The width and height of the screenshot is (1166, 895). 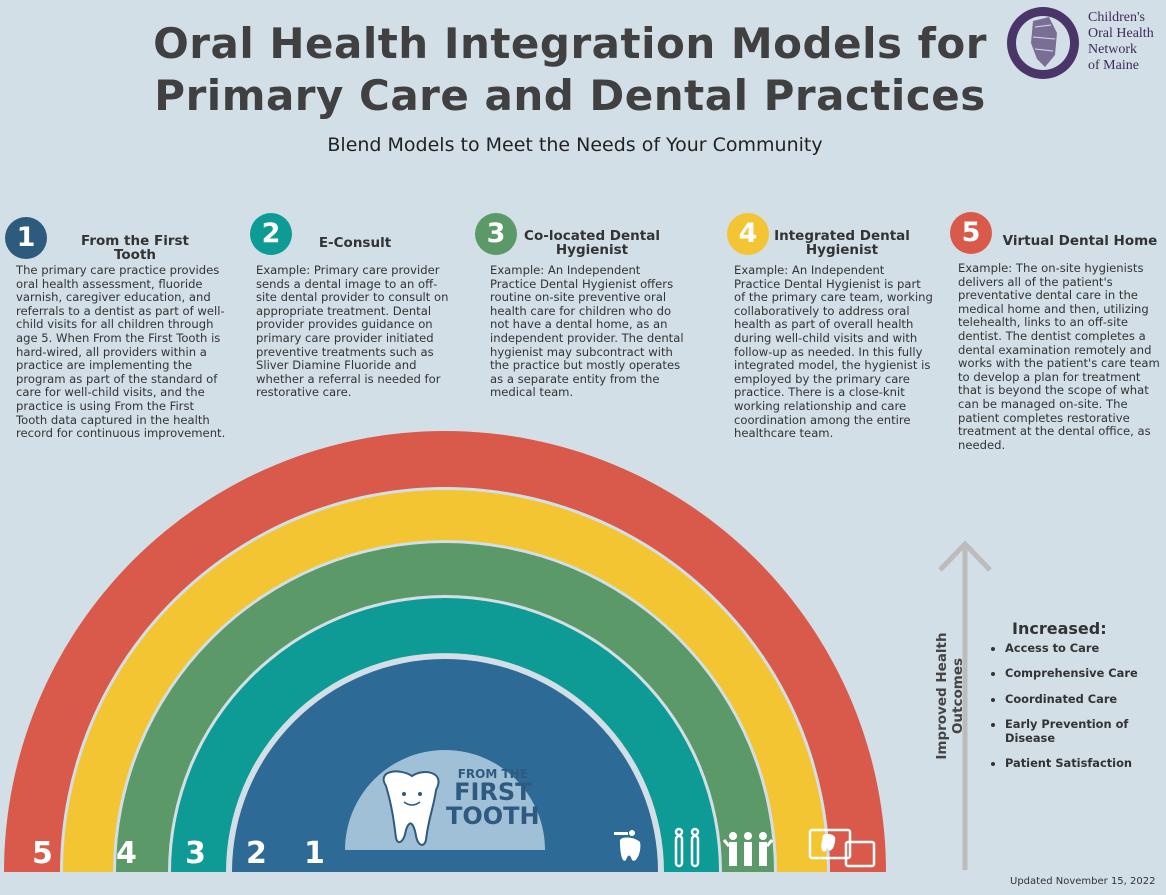 I want to click on tooth-care-icon, so click(x=627, y=845).